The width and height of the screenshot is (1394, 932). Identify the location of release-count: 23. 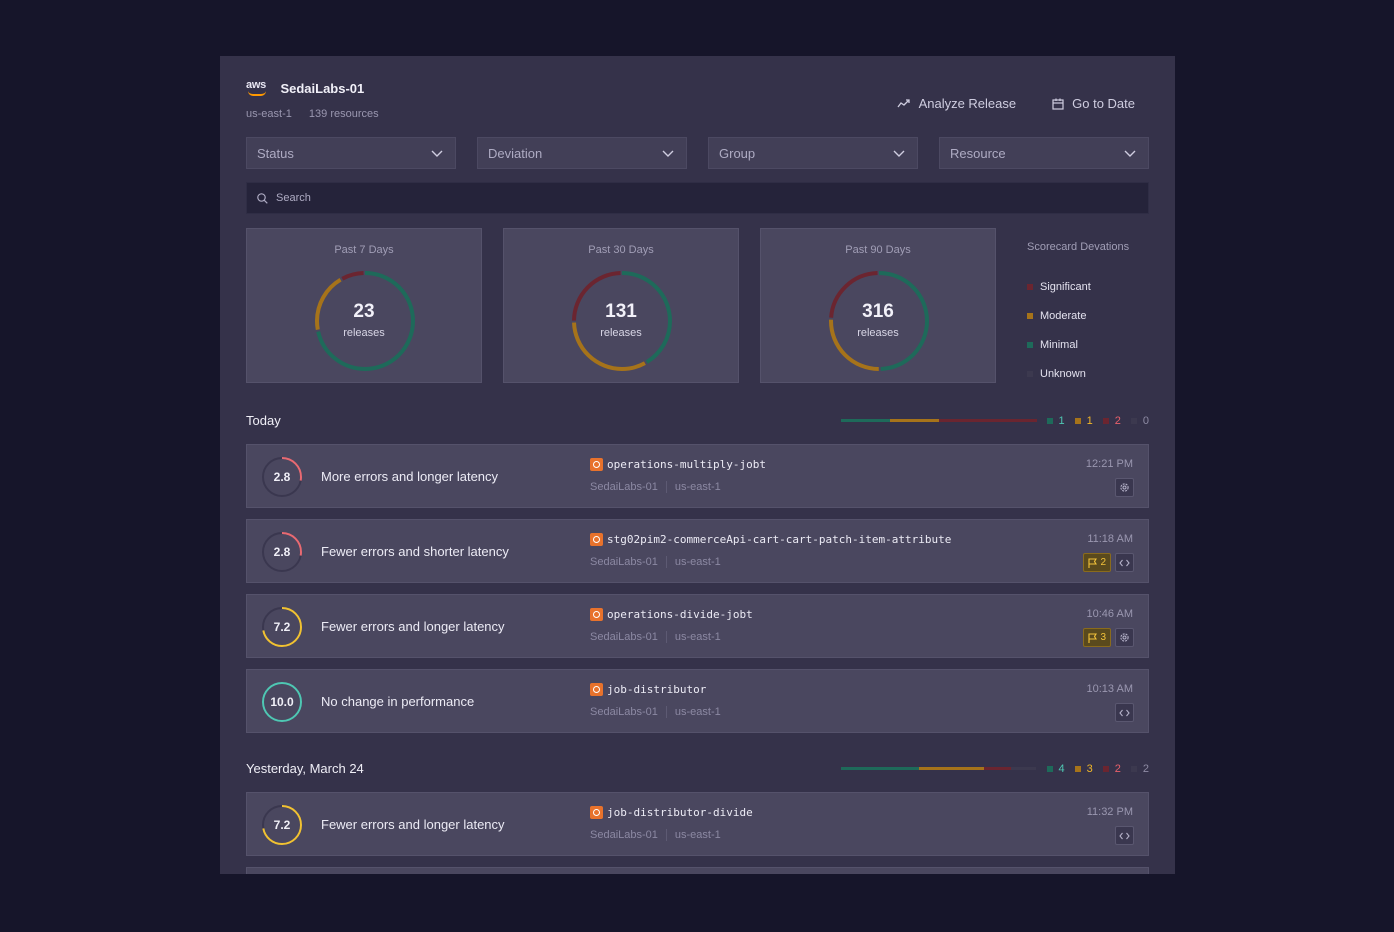
(364, 311).